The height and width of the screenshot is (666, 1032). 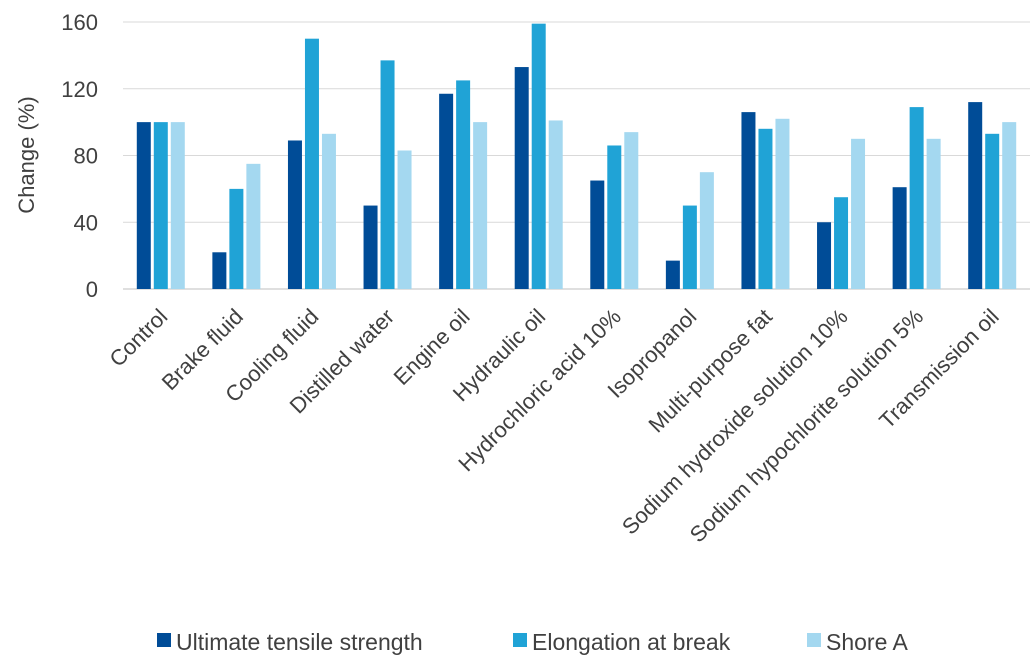 What do you see at coordinates (92, 289) in the screenshot?
I see `y-tick-label: 0` at bounding box center [92, 289].